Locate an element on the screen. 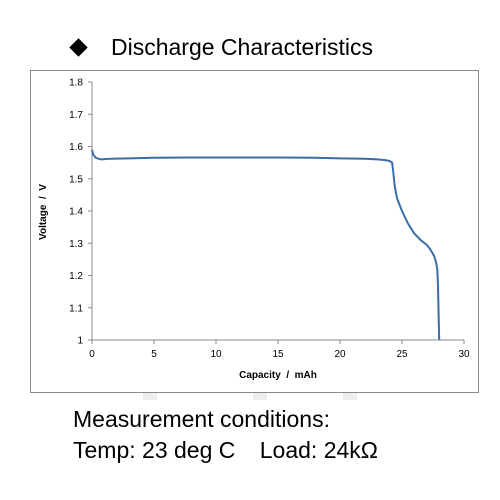 The width and height of the screenshot is (500, 500). y-tick-label: 1.4 is located at coordinates (76, 212).